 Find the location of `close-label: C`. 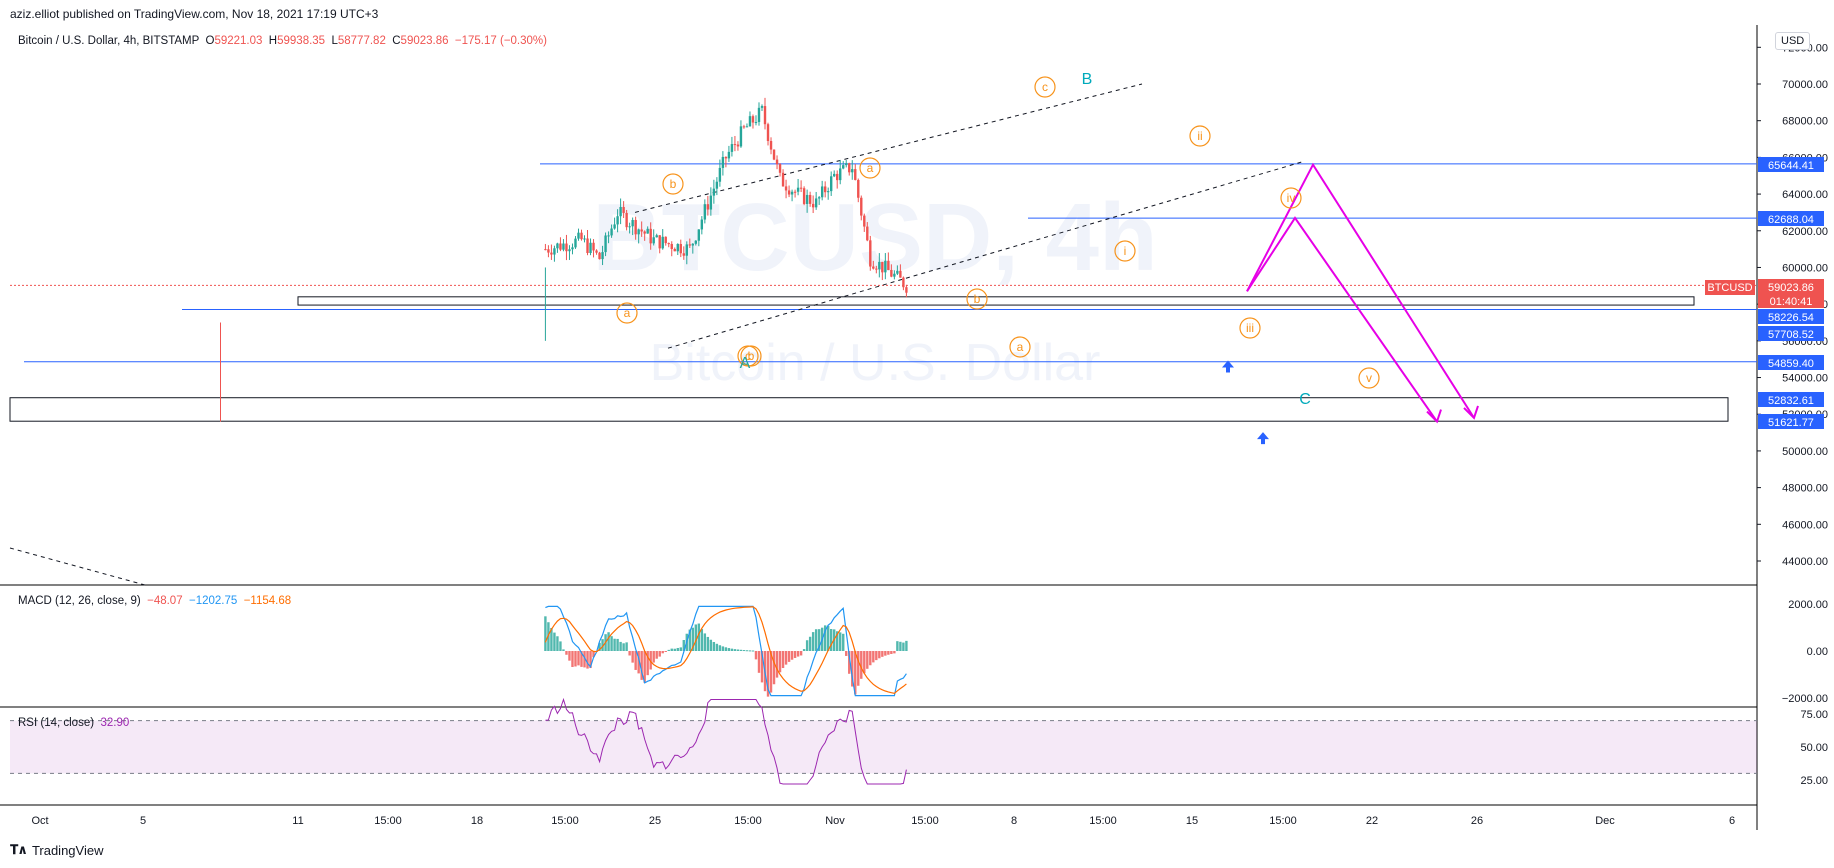

close-label: C is located at coordinates (396, 41).